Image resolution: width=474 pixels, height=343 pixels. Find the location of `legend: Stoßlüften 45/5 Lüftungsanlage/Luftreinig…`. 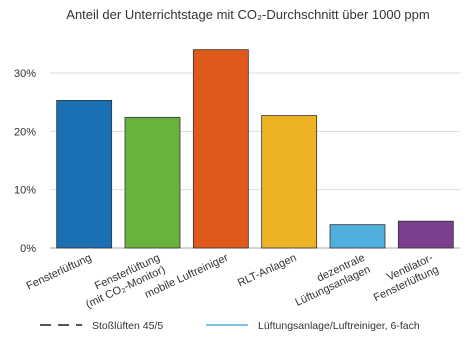

legend: Stoßlüften 45/5 Lüftungsanlage/Luftreinig… is located at coordinates (230, 326).